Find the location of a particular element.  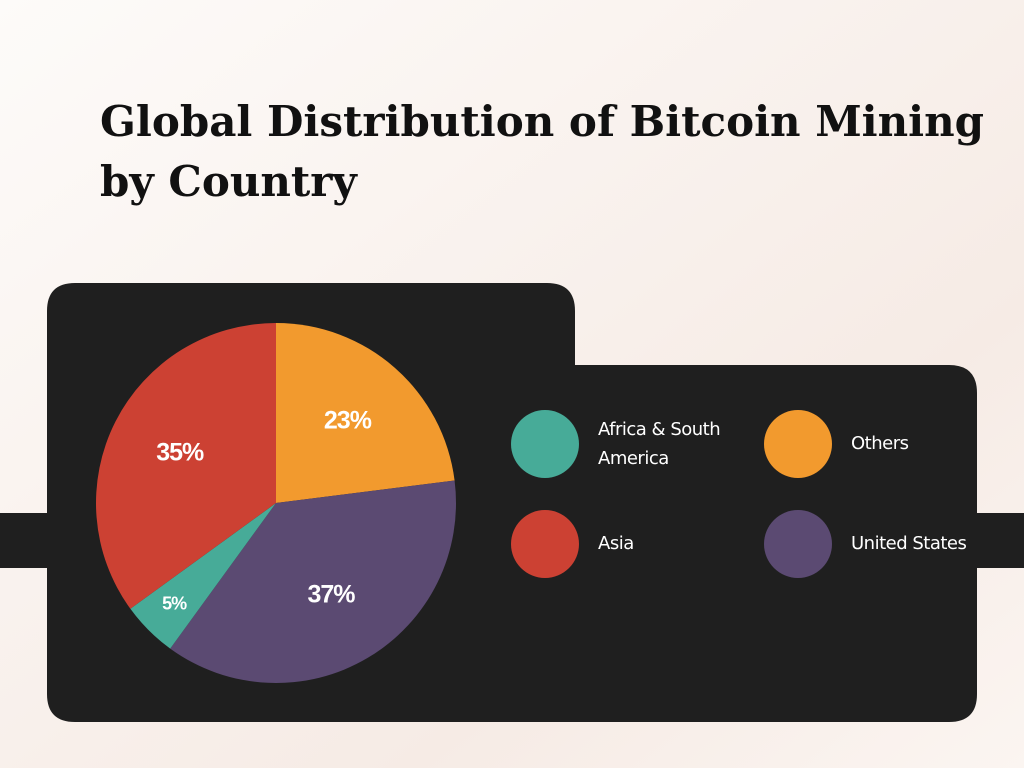

legend-label: Asia is located at coordinates (616, 543).